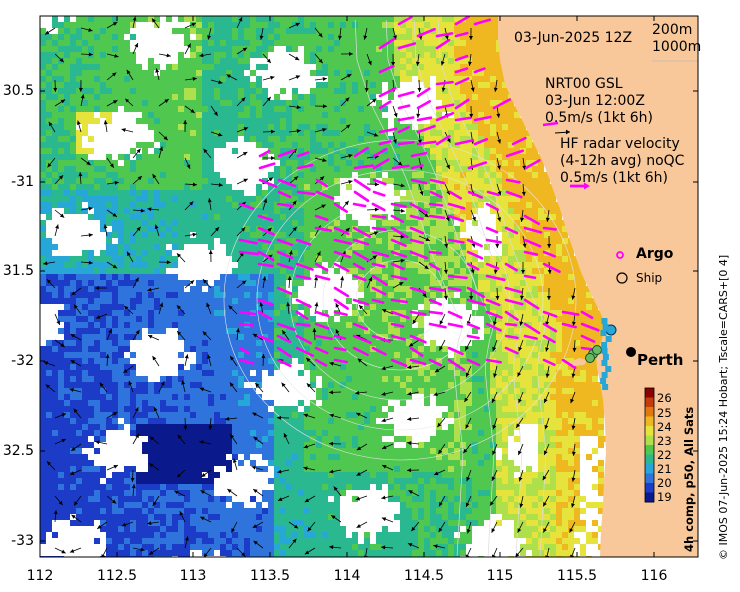 This screenshot has height=592, width=740. I want to click on legend-gsl-arrow, so click(550, 124).